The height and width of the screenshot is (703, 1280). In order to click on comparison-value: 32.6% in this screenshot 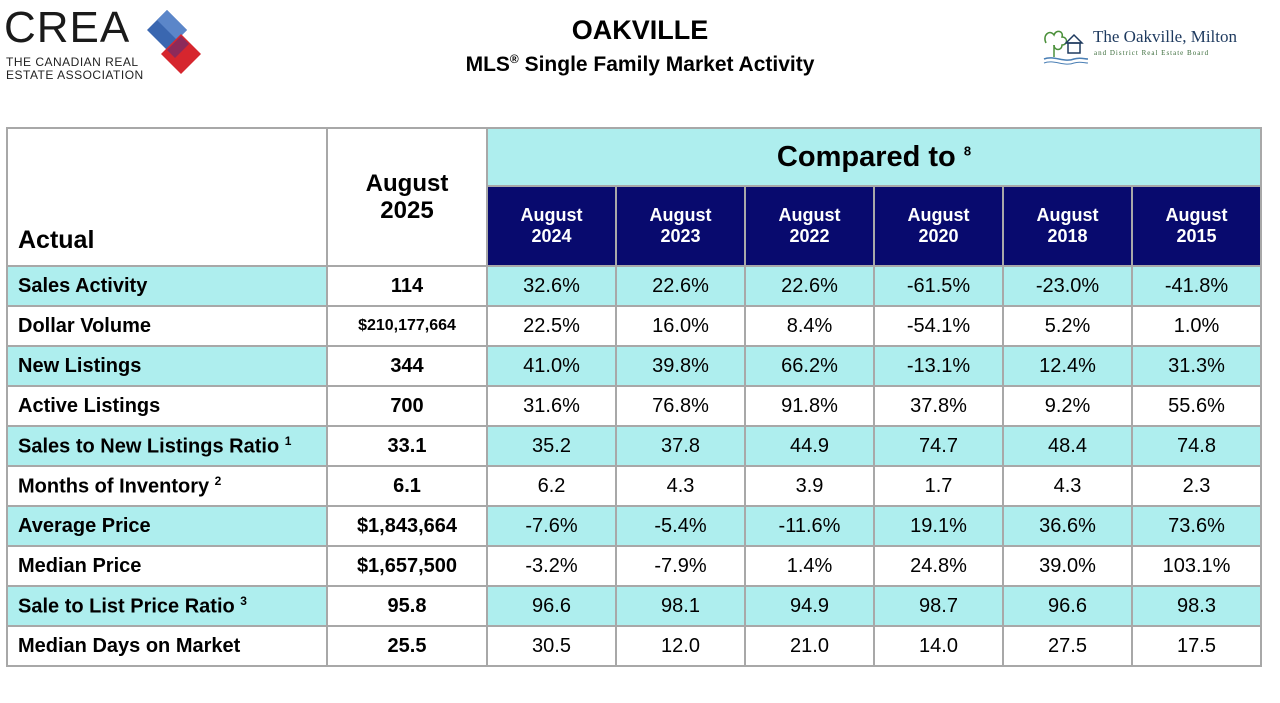, I will do `click(551, 286)`.